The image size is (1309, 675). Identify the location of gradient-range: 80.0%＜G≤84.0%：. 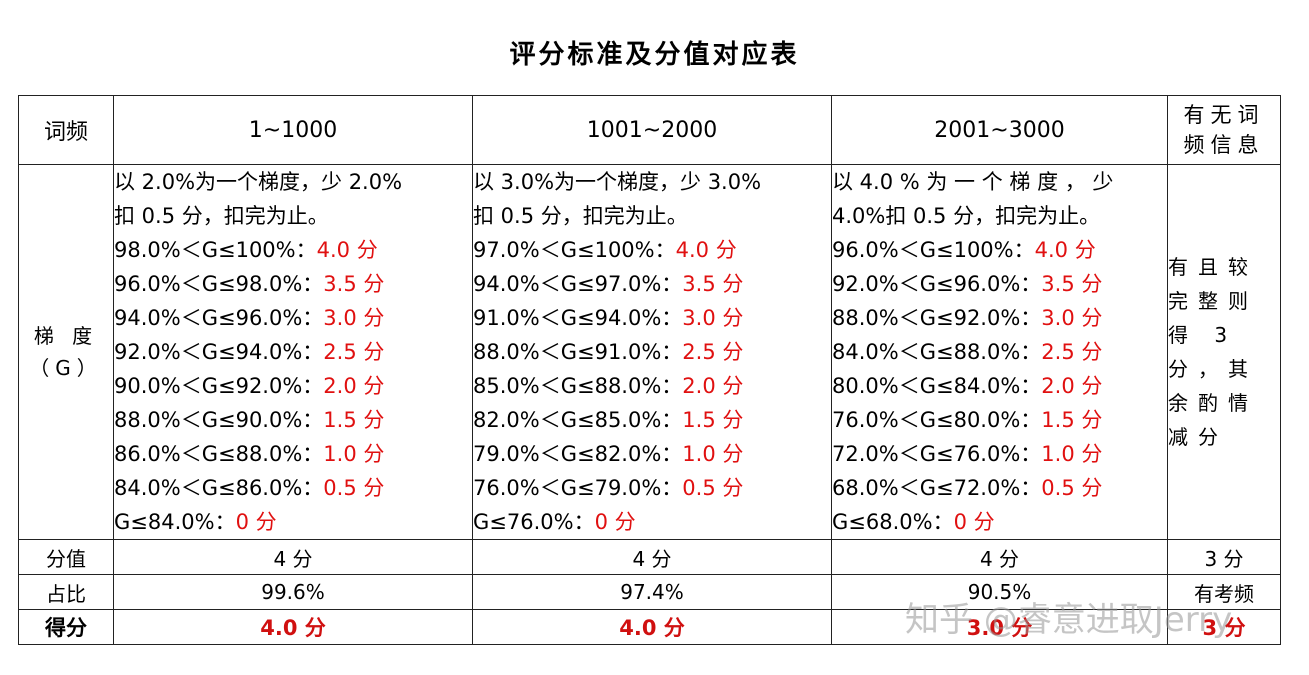
(937, 386).